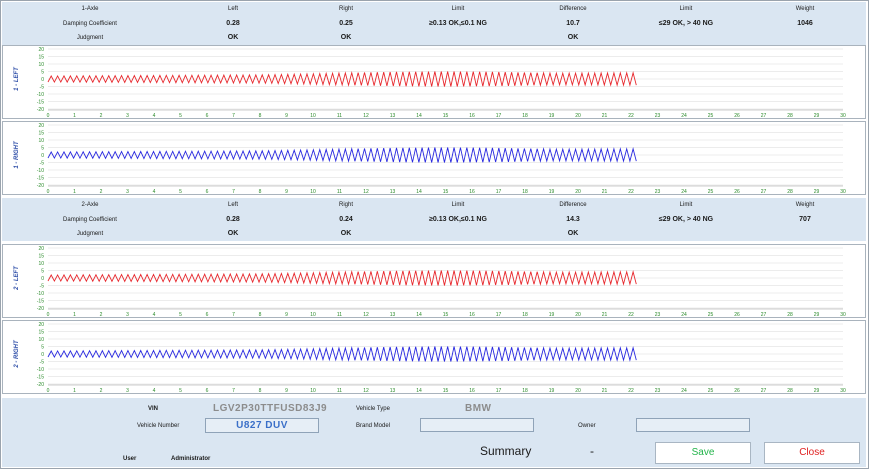 The width and height of the screenshot is (869, 469). I want to click on brand-model-label: Brand Model, so click(373, 426).